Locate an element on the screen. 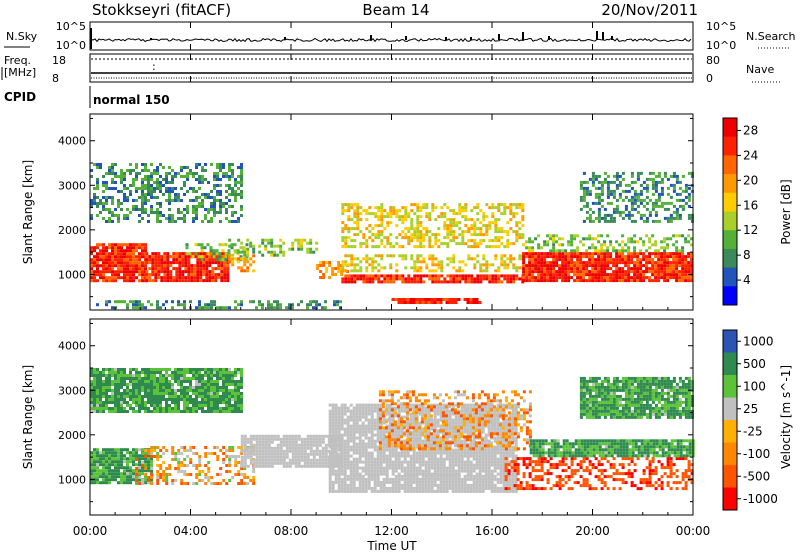 The height and width of the screenshot is (554, 800). nave-tick-high: 80 is located at coordinates (713, 60).